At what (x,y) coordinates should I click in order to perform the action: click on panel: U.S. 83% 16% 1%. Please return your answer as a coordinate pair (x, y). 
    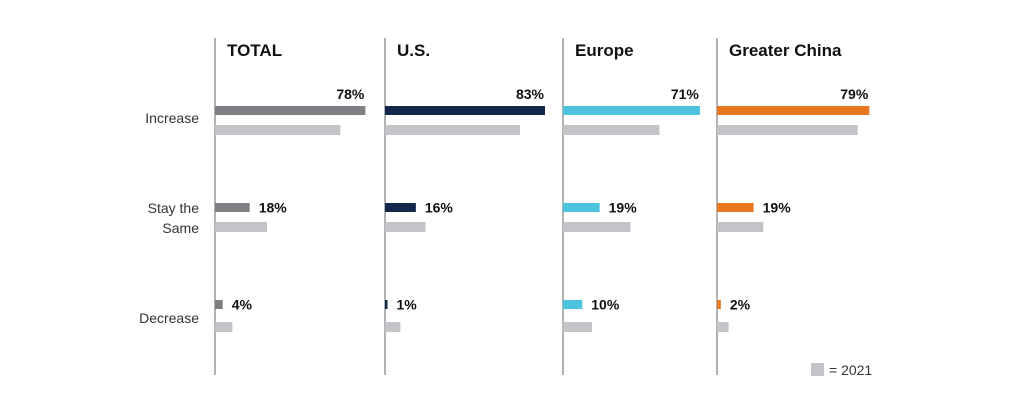
    Looking at the image, I should click on (464, 206).